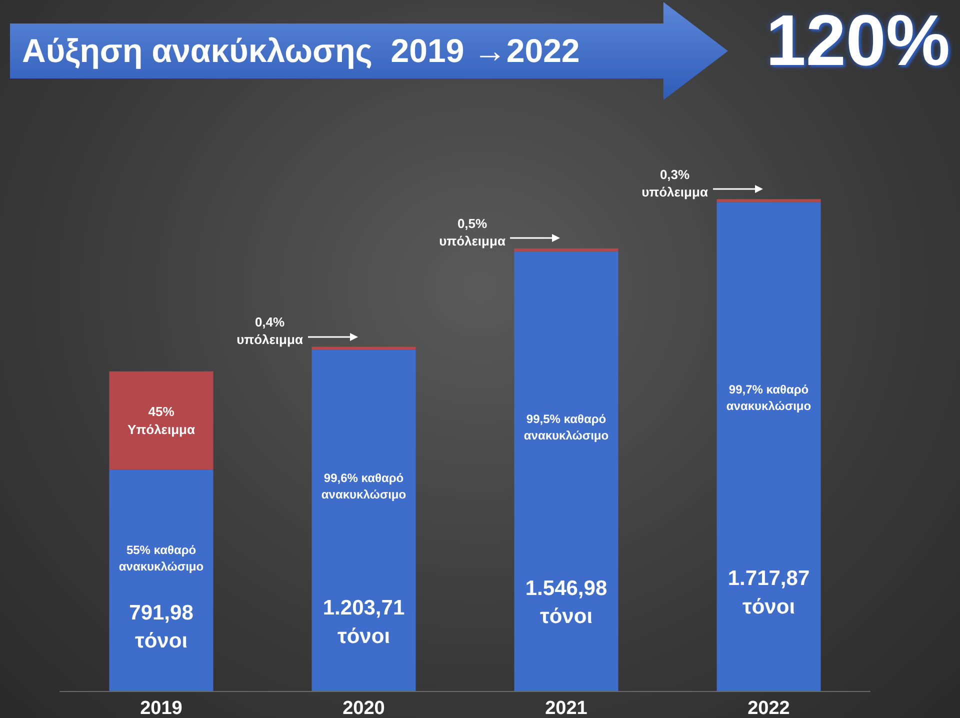 The height and width of the screenshot is (718, 960). What do you see at coordinates (161, 708) in the screenshot?
I see `x-tick-label: 2019` at bounding box center [161, 708].